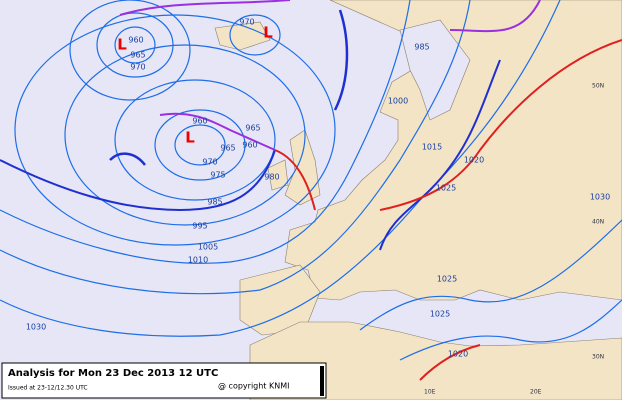 The image size is (622, 400). What do you see at coordinates (164, 380) in the screenshot?
I see `legend-box` at bounding box center [164, 380].